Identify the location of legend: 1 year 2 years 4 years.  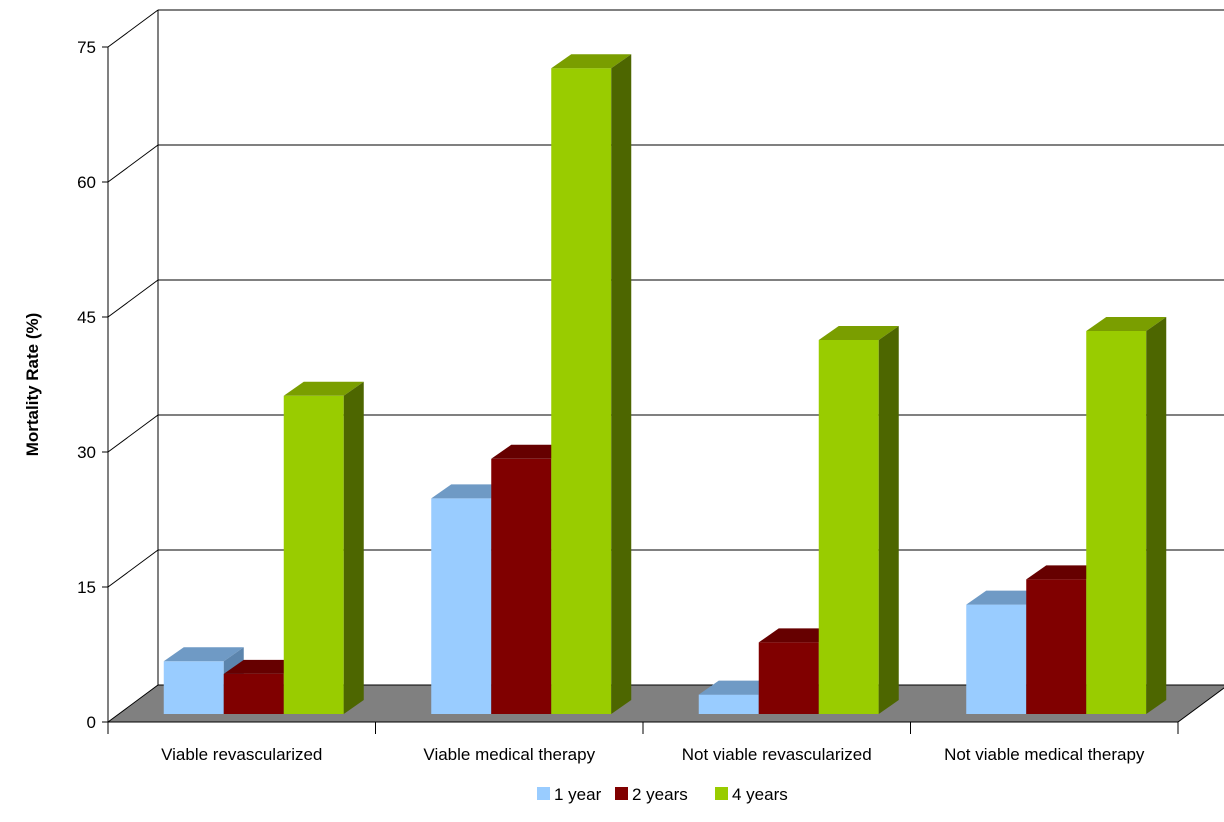
(662, 794).